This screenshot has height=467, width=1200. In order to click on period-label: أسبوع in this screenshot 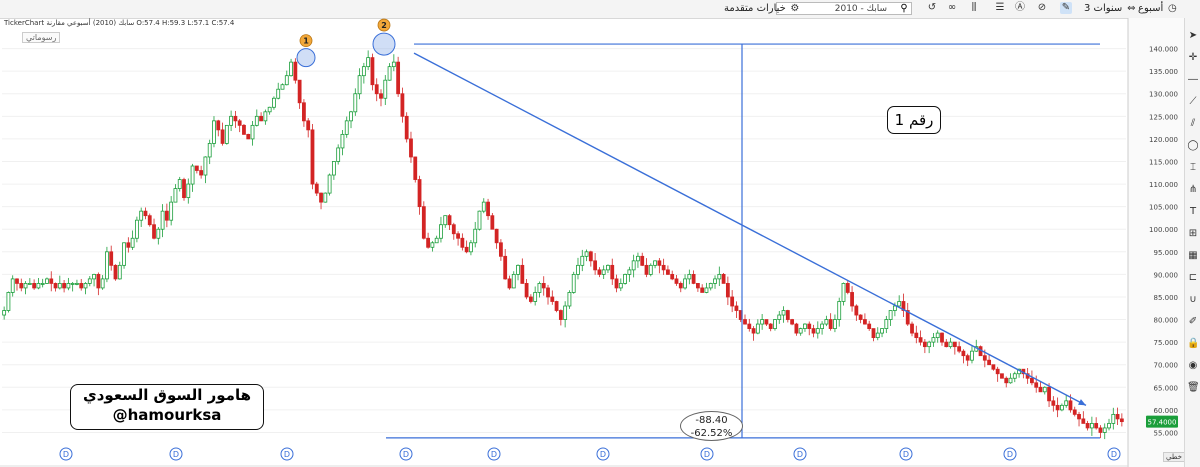, I will do `click(1151, 8)`.